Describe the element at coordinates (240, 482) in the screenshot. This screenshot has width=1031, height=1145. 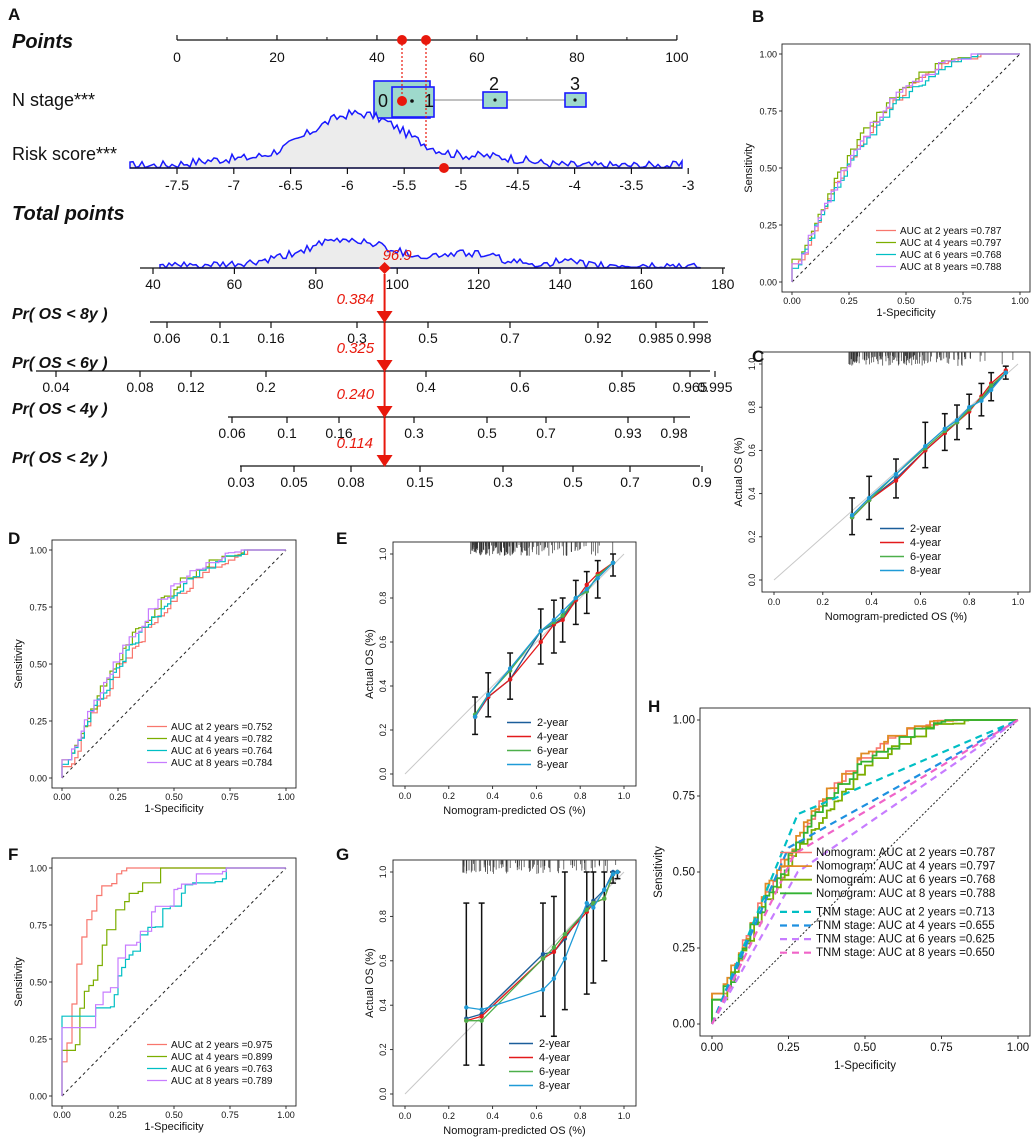
I see `prob-tick-label: 0.03` at that location.